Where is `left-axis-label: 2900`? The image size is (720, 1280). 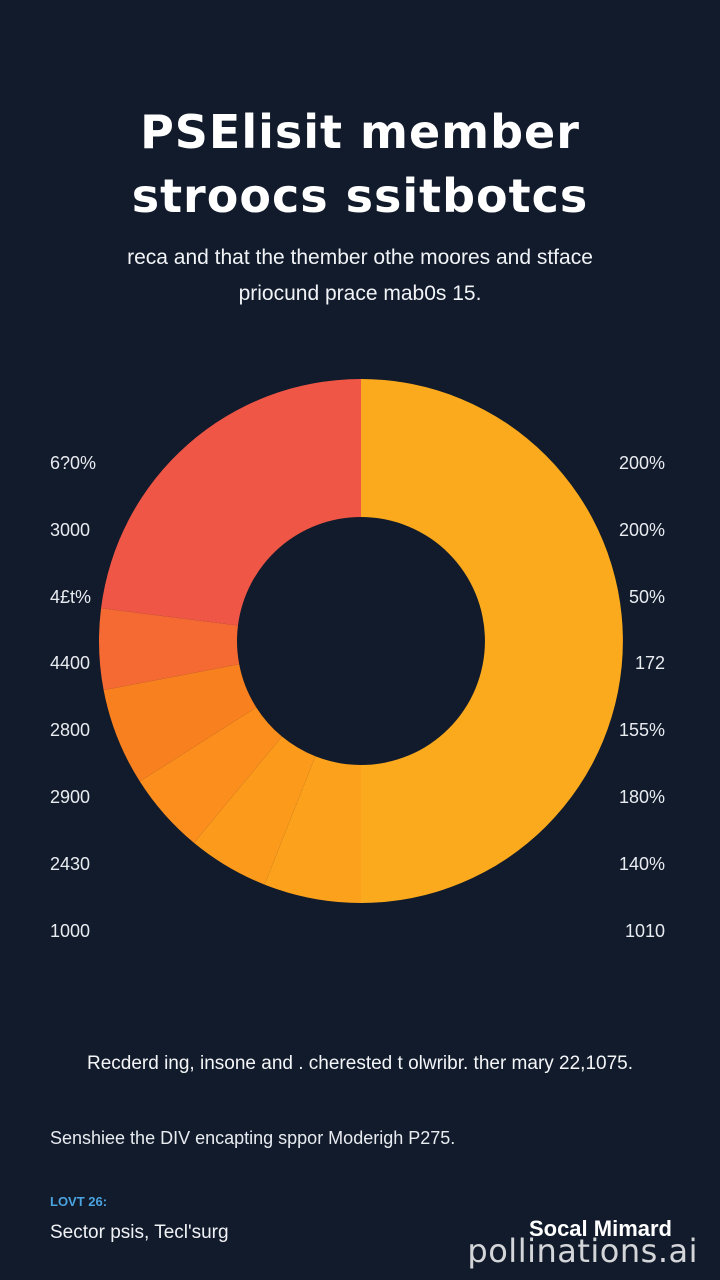
left-axis-label: 2900 is located at coordinates (70, 796).